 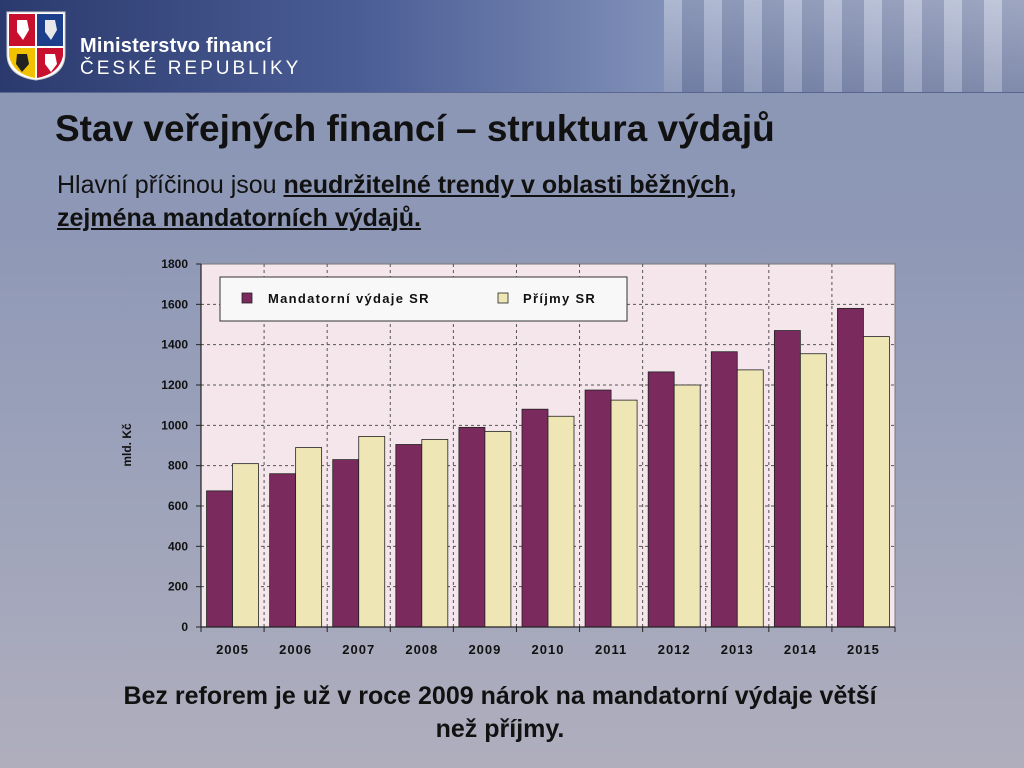 What do you see at coordinates (174, 304) in the screenshot?
I see `y-tick-label: 1600` at bounding box center [174, 304].